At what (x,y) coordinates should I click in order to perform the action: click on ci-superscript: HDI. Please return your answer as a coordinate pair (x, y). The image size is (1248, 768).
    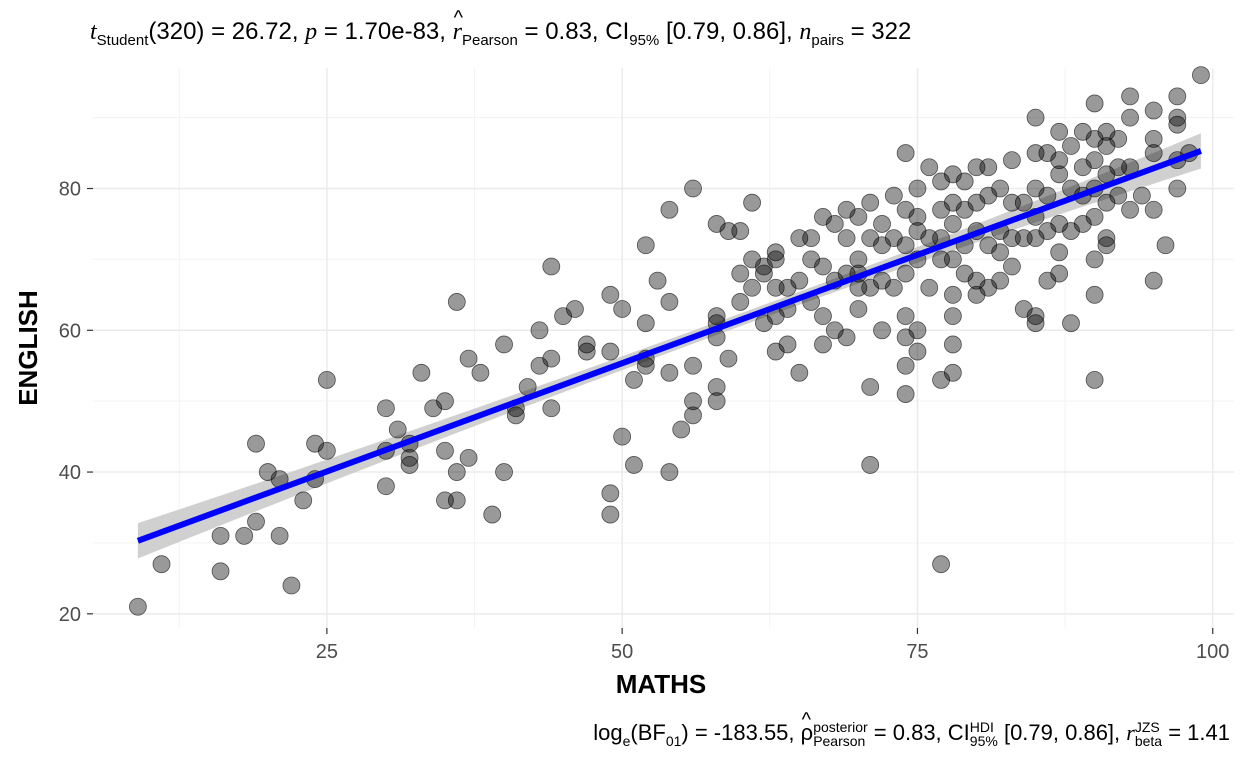
    Looking at the image, I should click on (981, 727).